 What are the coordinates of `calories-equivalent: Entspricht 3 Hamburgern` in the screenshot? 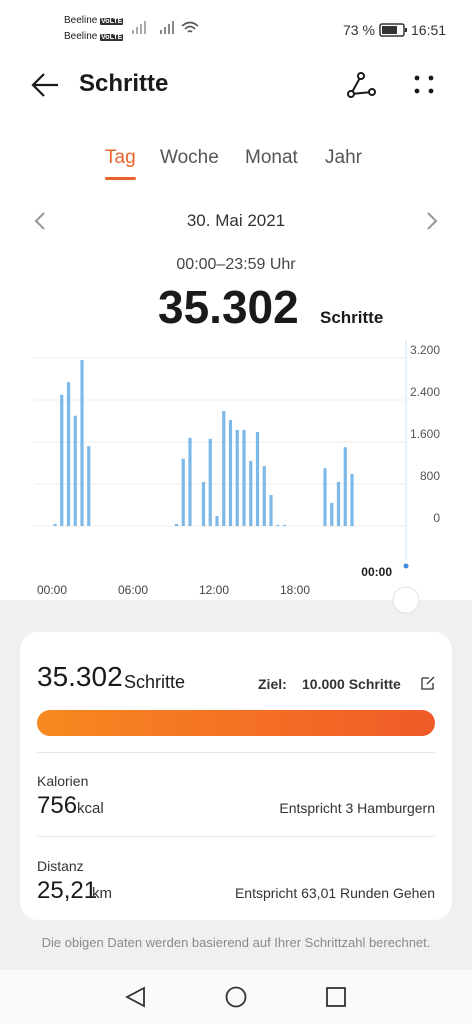 It's located at (357, 808).